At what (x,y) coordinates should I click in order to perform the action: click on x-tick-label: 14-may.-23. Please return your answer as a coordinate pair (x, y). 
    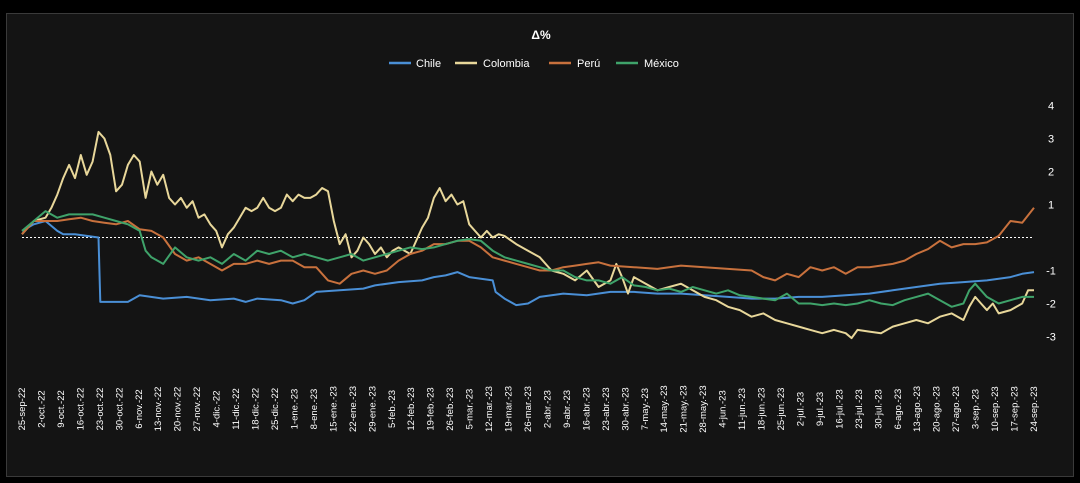
    Looking at the image, I should click on (664, 408).